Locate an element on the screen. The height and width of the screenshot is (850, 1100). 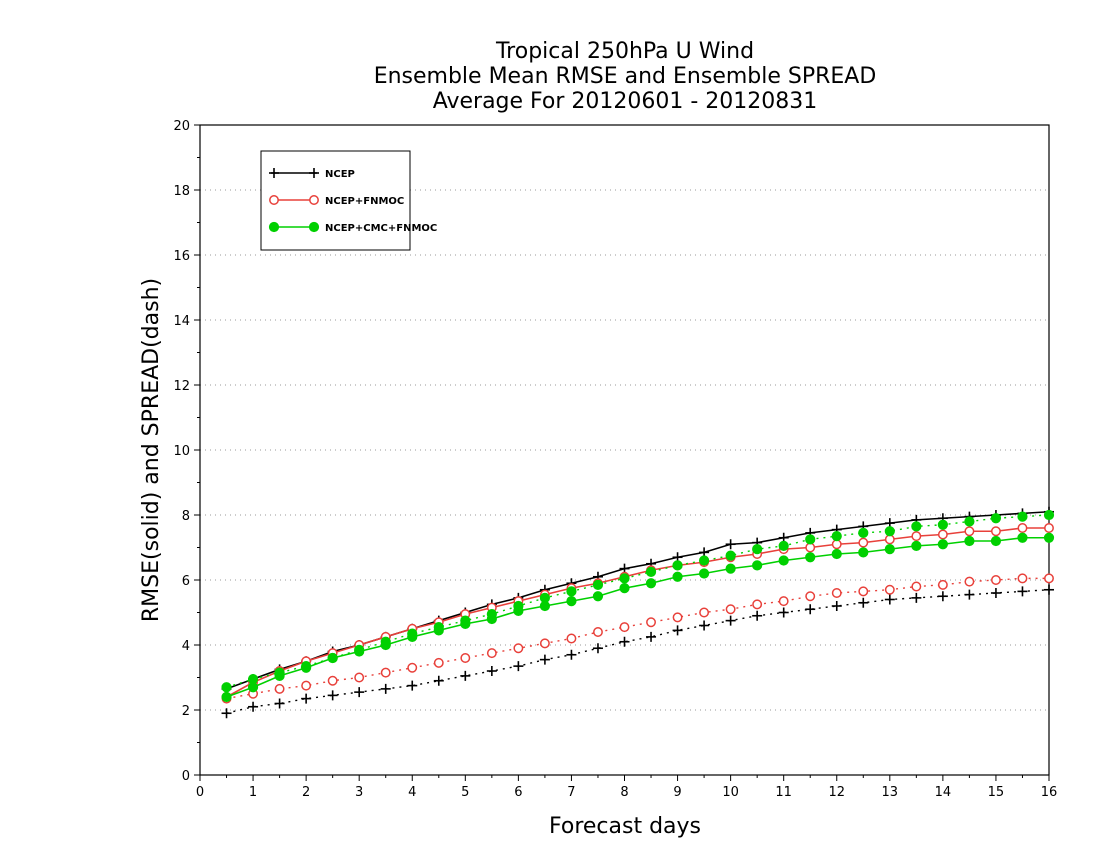
x-tick-label-14: 14 is located at coordinates (943, 792).